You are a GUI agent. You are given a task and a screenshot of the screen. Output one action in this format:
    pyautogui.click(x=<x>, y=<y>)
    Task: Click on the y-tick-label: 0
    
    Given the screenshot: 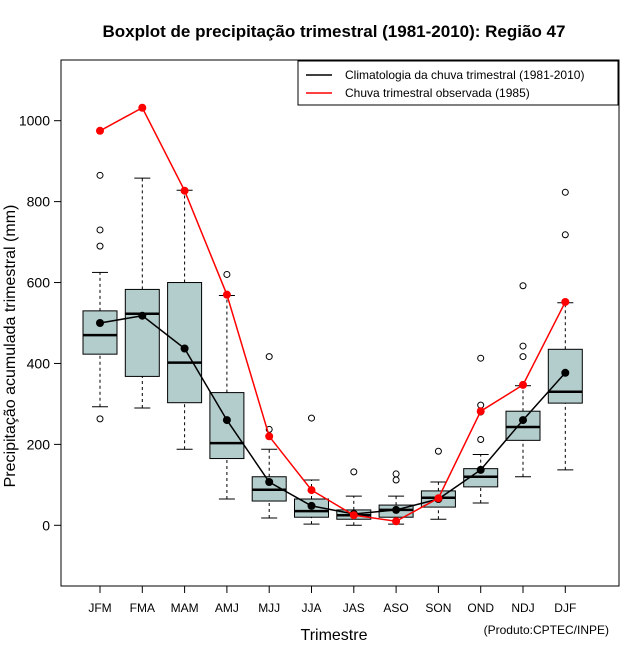 What is the action you would take?
    pyautogui.click(x=46, y=525)
    